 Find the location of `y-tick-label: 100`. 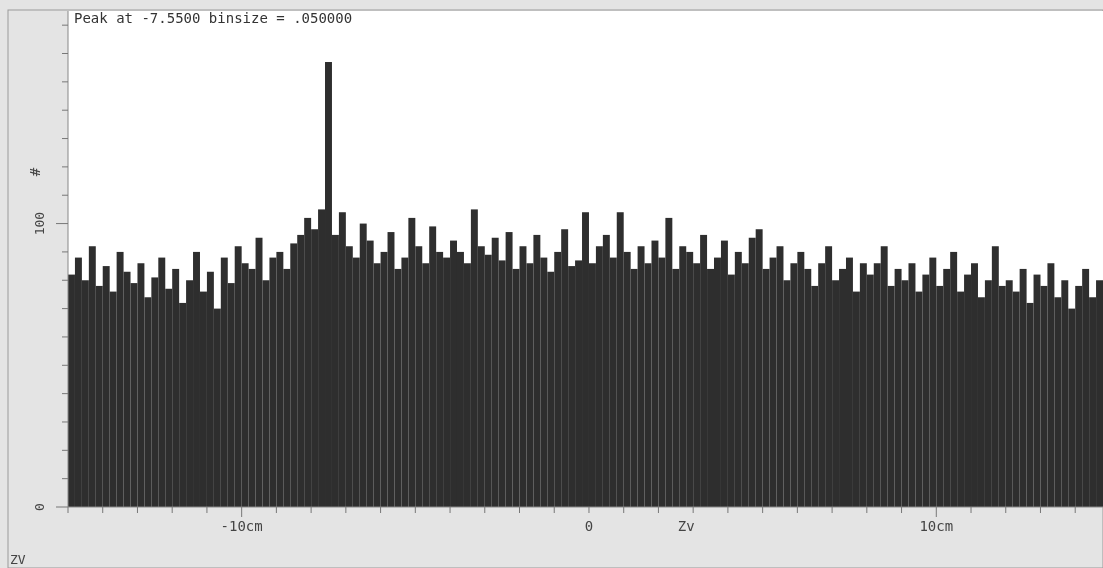

y-tick-label: 100 is located at coordinates (39, 223).